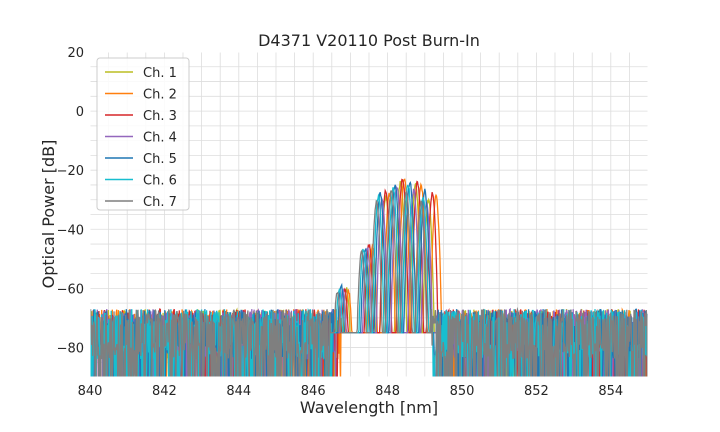 The height and width of the screenshot is (432, 720). Describe the element at coordinates (70, 171) in the screenshot. I see `y-tick-label: −20` at that location.